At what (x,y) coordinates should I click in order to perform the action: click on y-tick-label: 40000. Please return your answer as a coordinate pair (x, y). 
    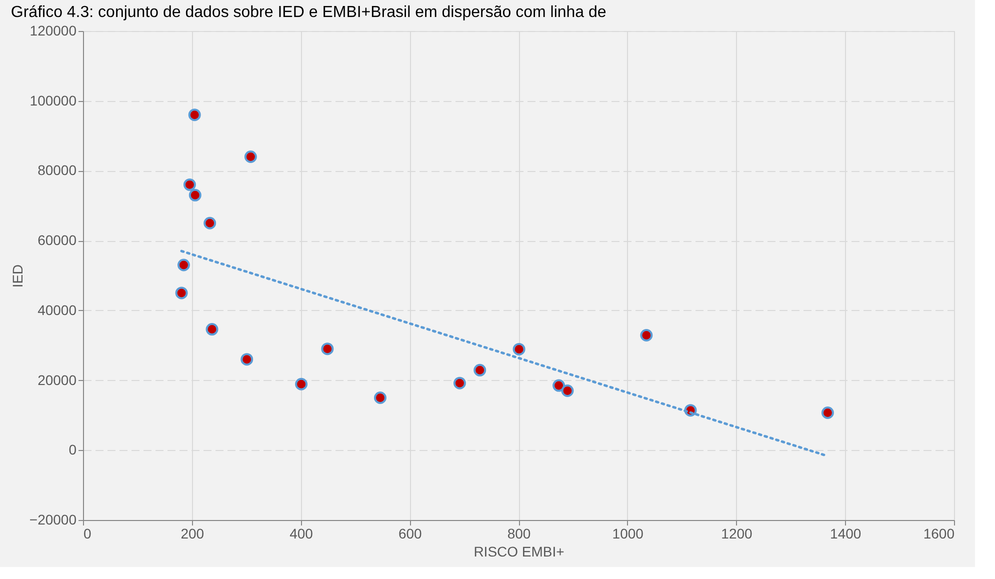
    Looking at the image, I should click on (57, 310).